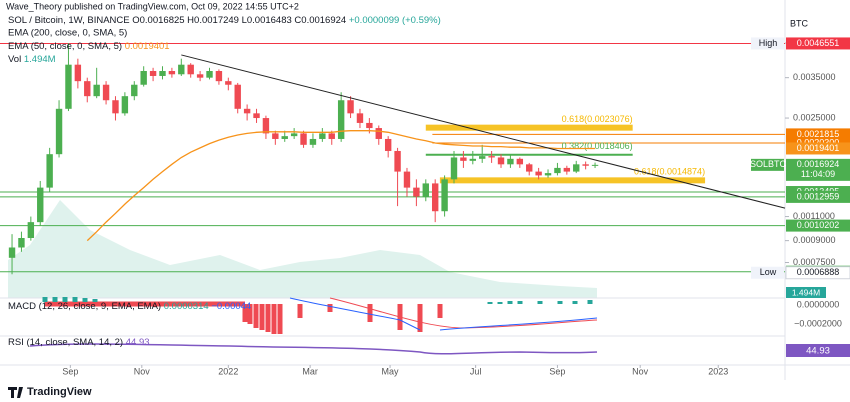 This screenshot has height=402, width=850. What do you see at coordinates (814, 262) in the screenshot?
I see `y-tick-label: 0.0007500` at bounding box center [814, 262].